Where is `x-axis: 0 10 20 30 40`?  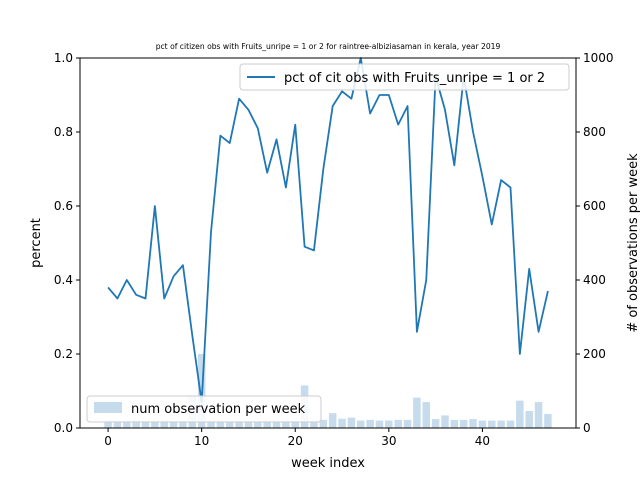
x-axis: 0 10 20 30 40 is located at coordinates (297, 438).